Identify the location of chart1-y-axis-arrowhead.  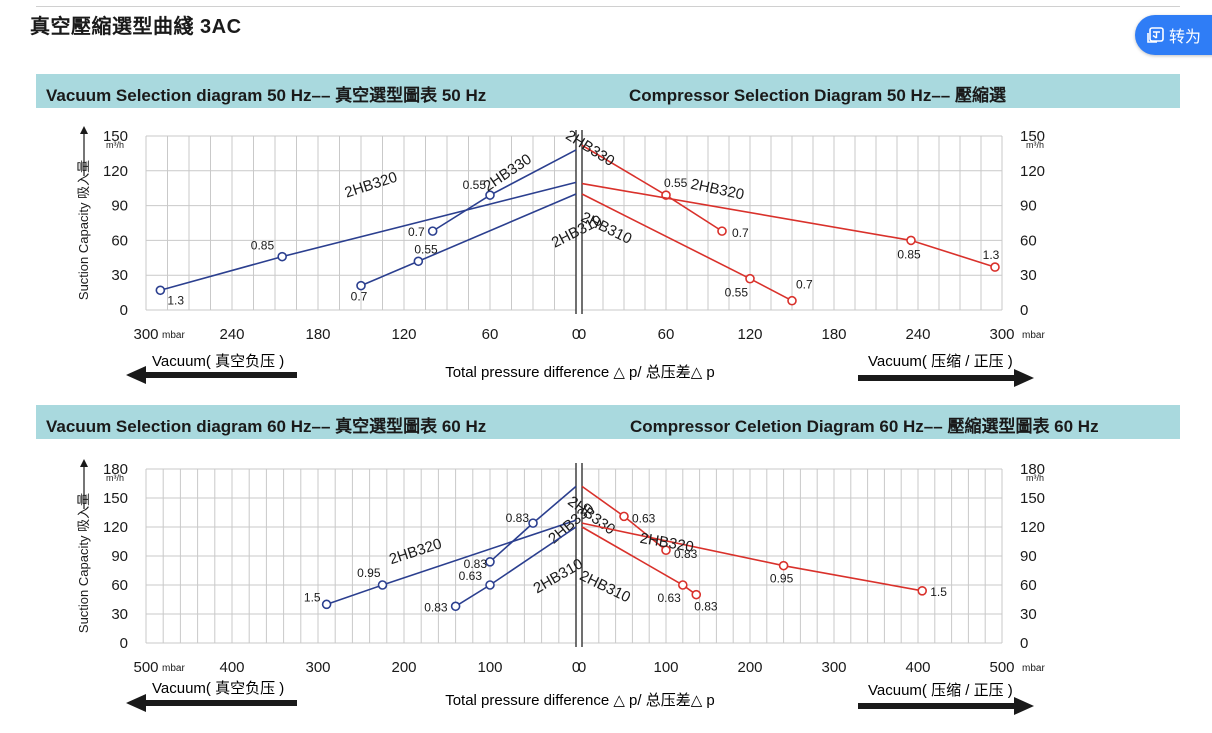
(84, 130).